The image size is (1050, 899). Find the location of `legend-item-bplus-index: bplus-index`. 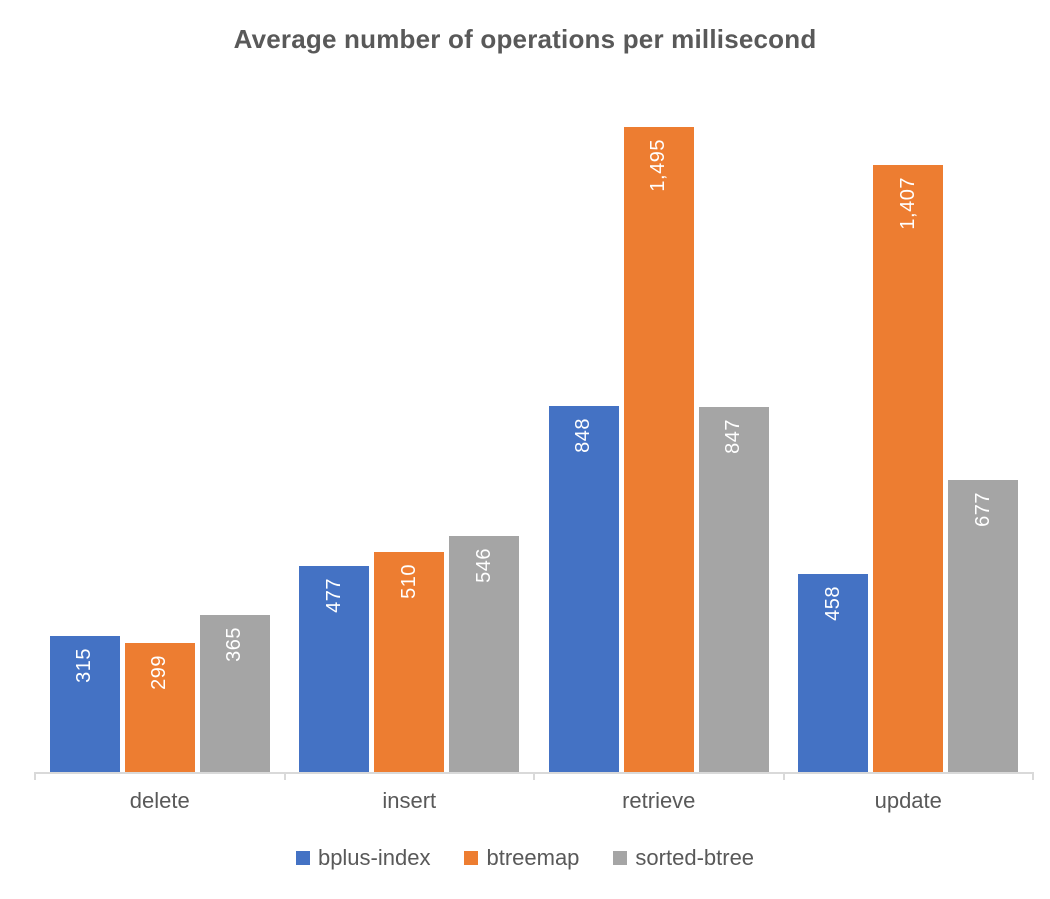

legend-item-bplus-index: bplus-index is located at coordinates (363, 858).